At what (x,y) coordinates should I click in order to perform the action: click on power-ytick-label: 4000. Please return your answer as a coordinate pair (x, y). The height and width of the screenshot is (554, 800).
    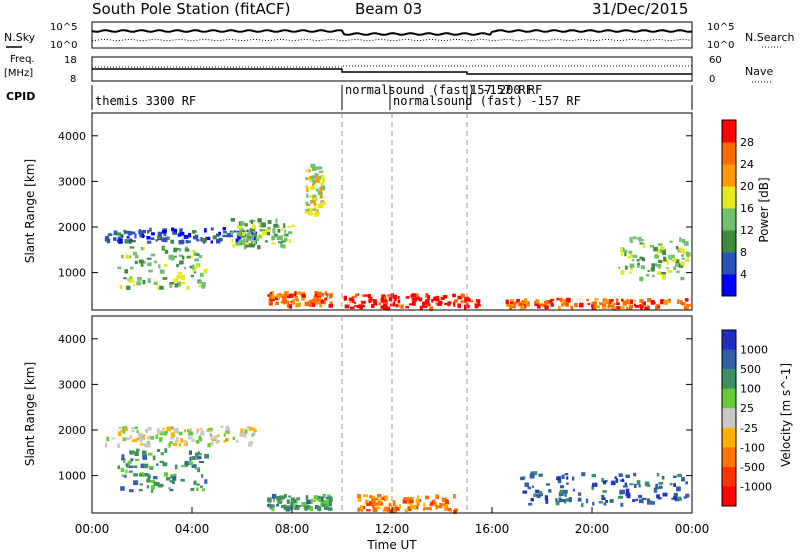
    Looking at the image, I should click on (72, 136).